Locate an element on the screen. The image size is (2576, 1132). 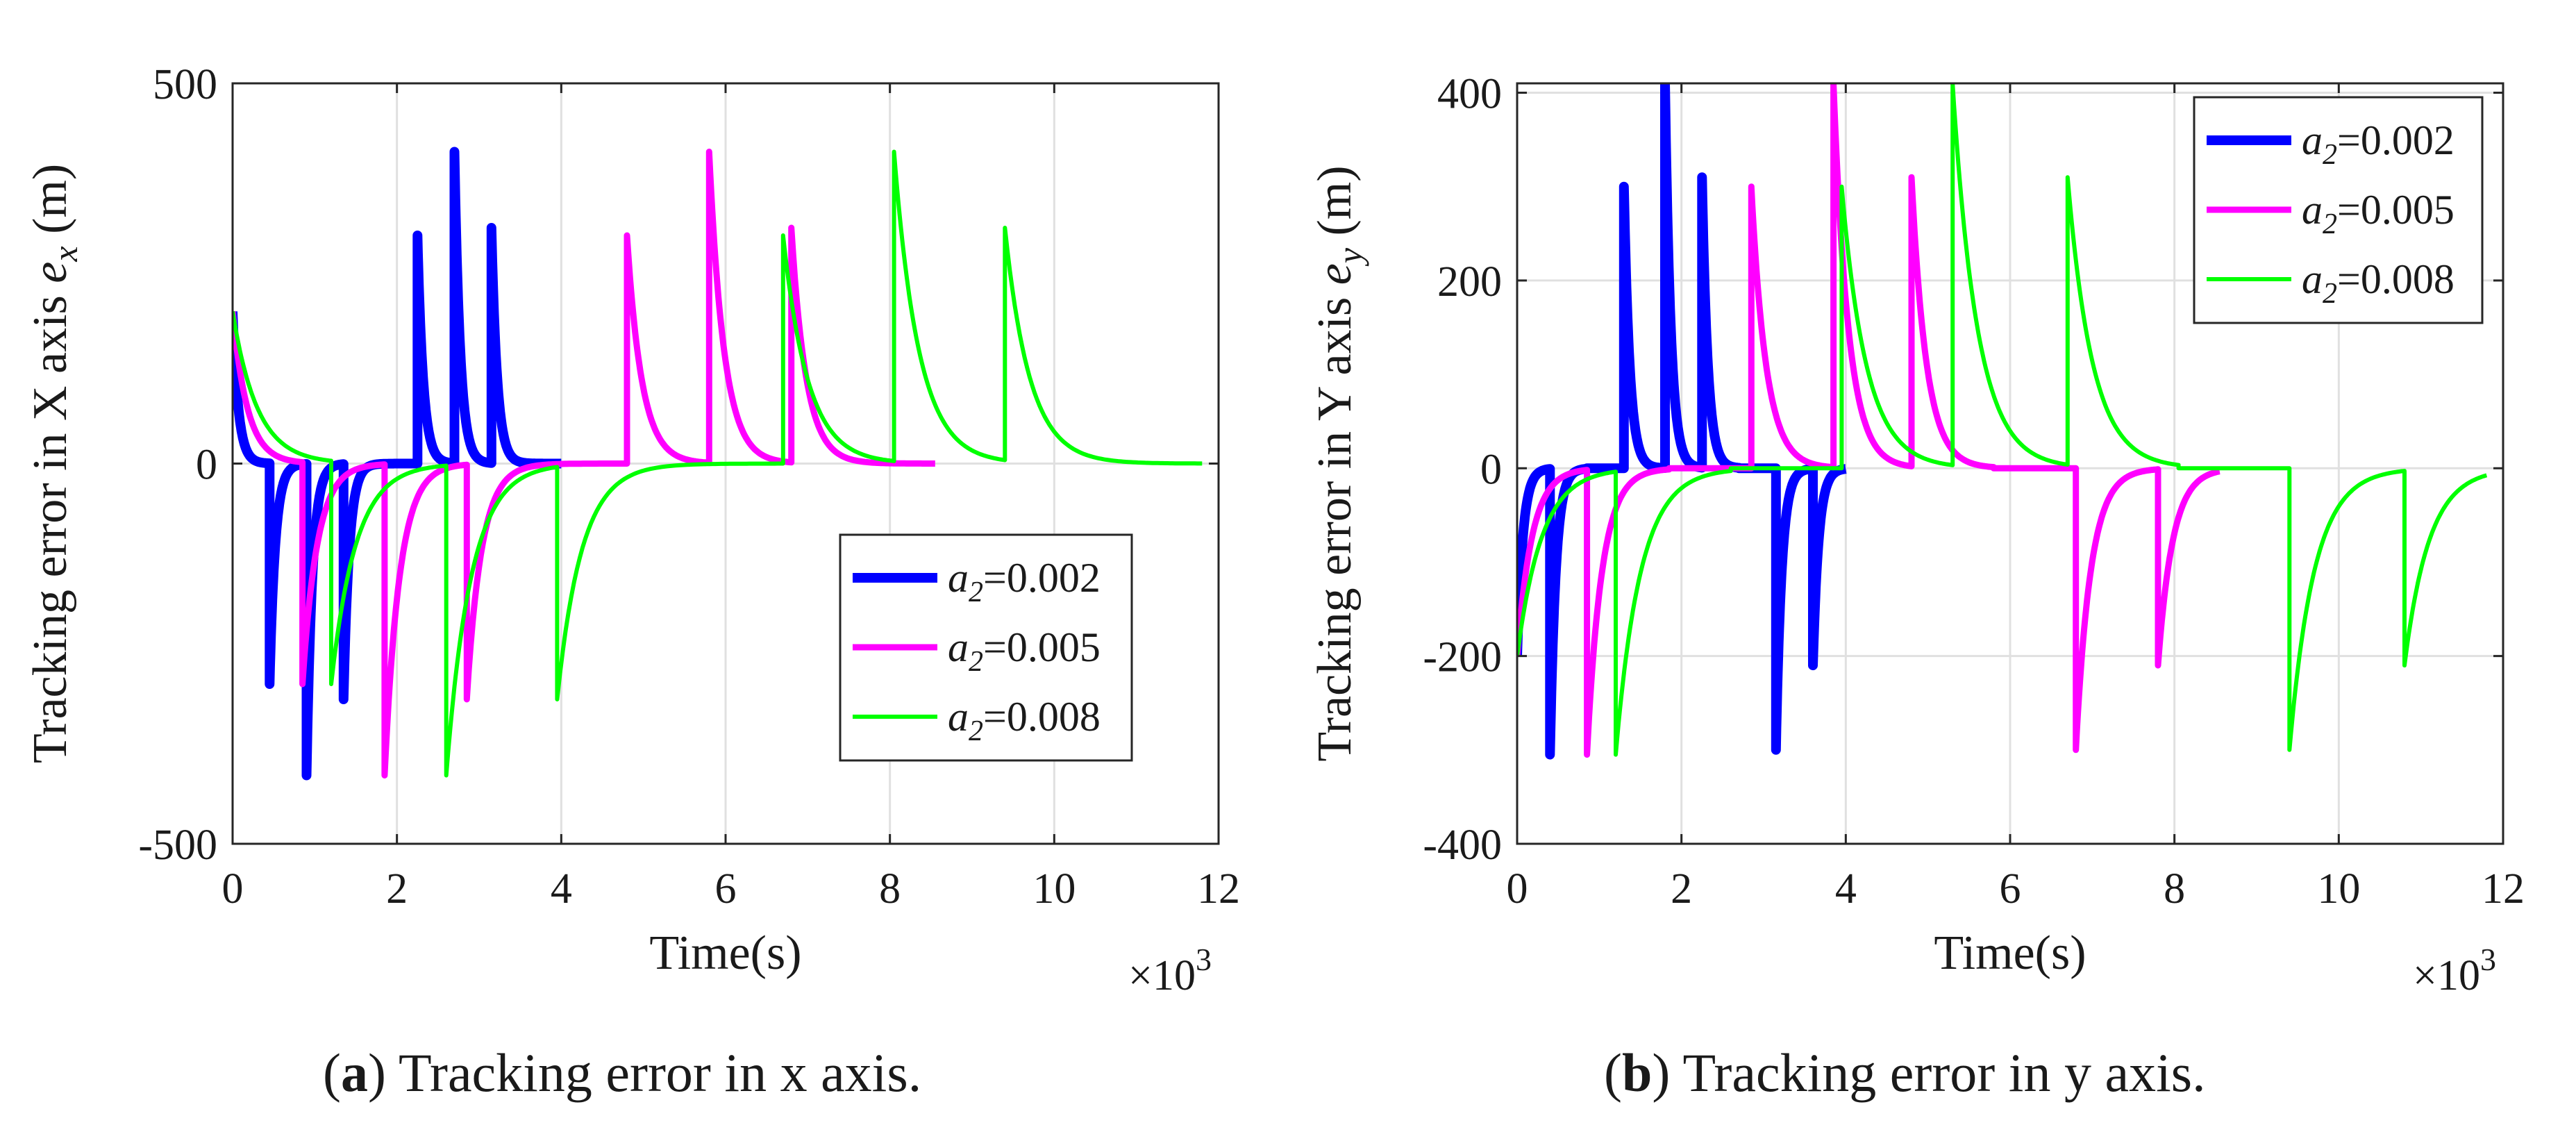
caption-b-text: Tracking error in y axis. is located at coordinates (1938, 1072).